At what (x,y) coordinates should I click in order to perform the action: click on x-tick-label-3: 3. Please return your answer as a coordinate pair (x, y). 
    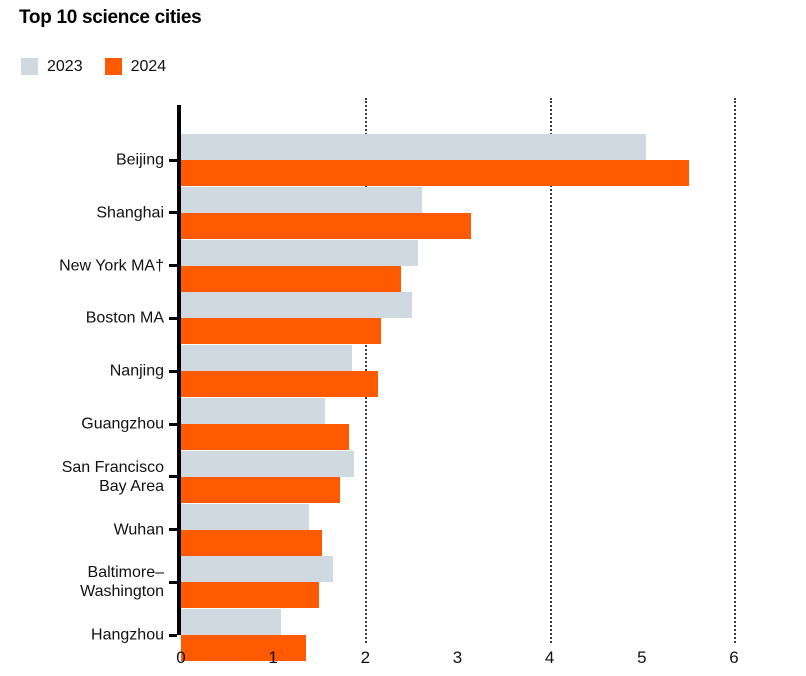
    Looking at the image, I should click on (457, 657).